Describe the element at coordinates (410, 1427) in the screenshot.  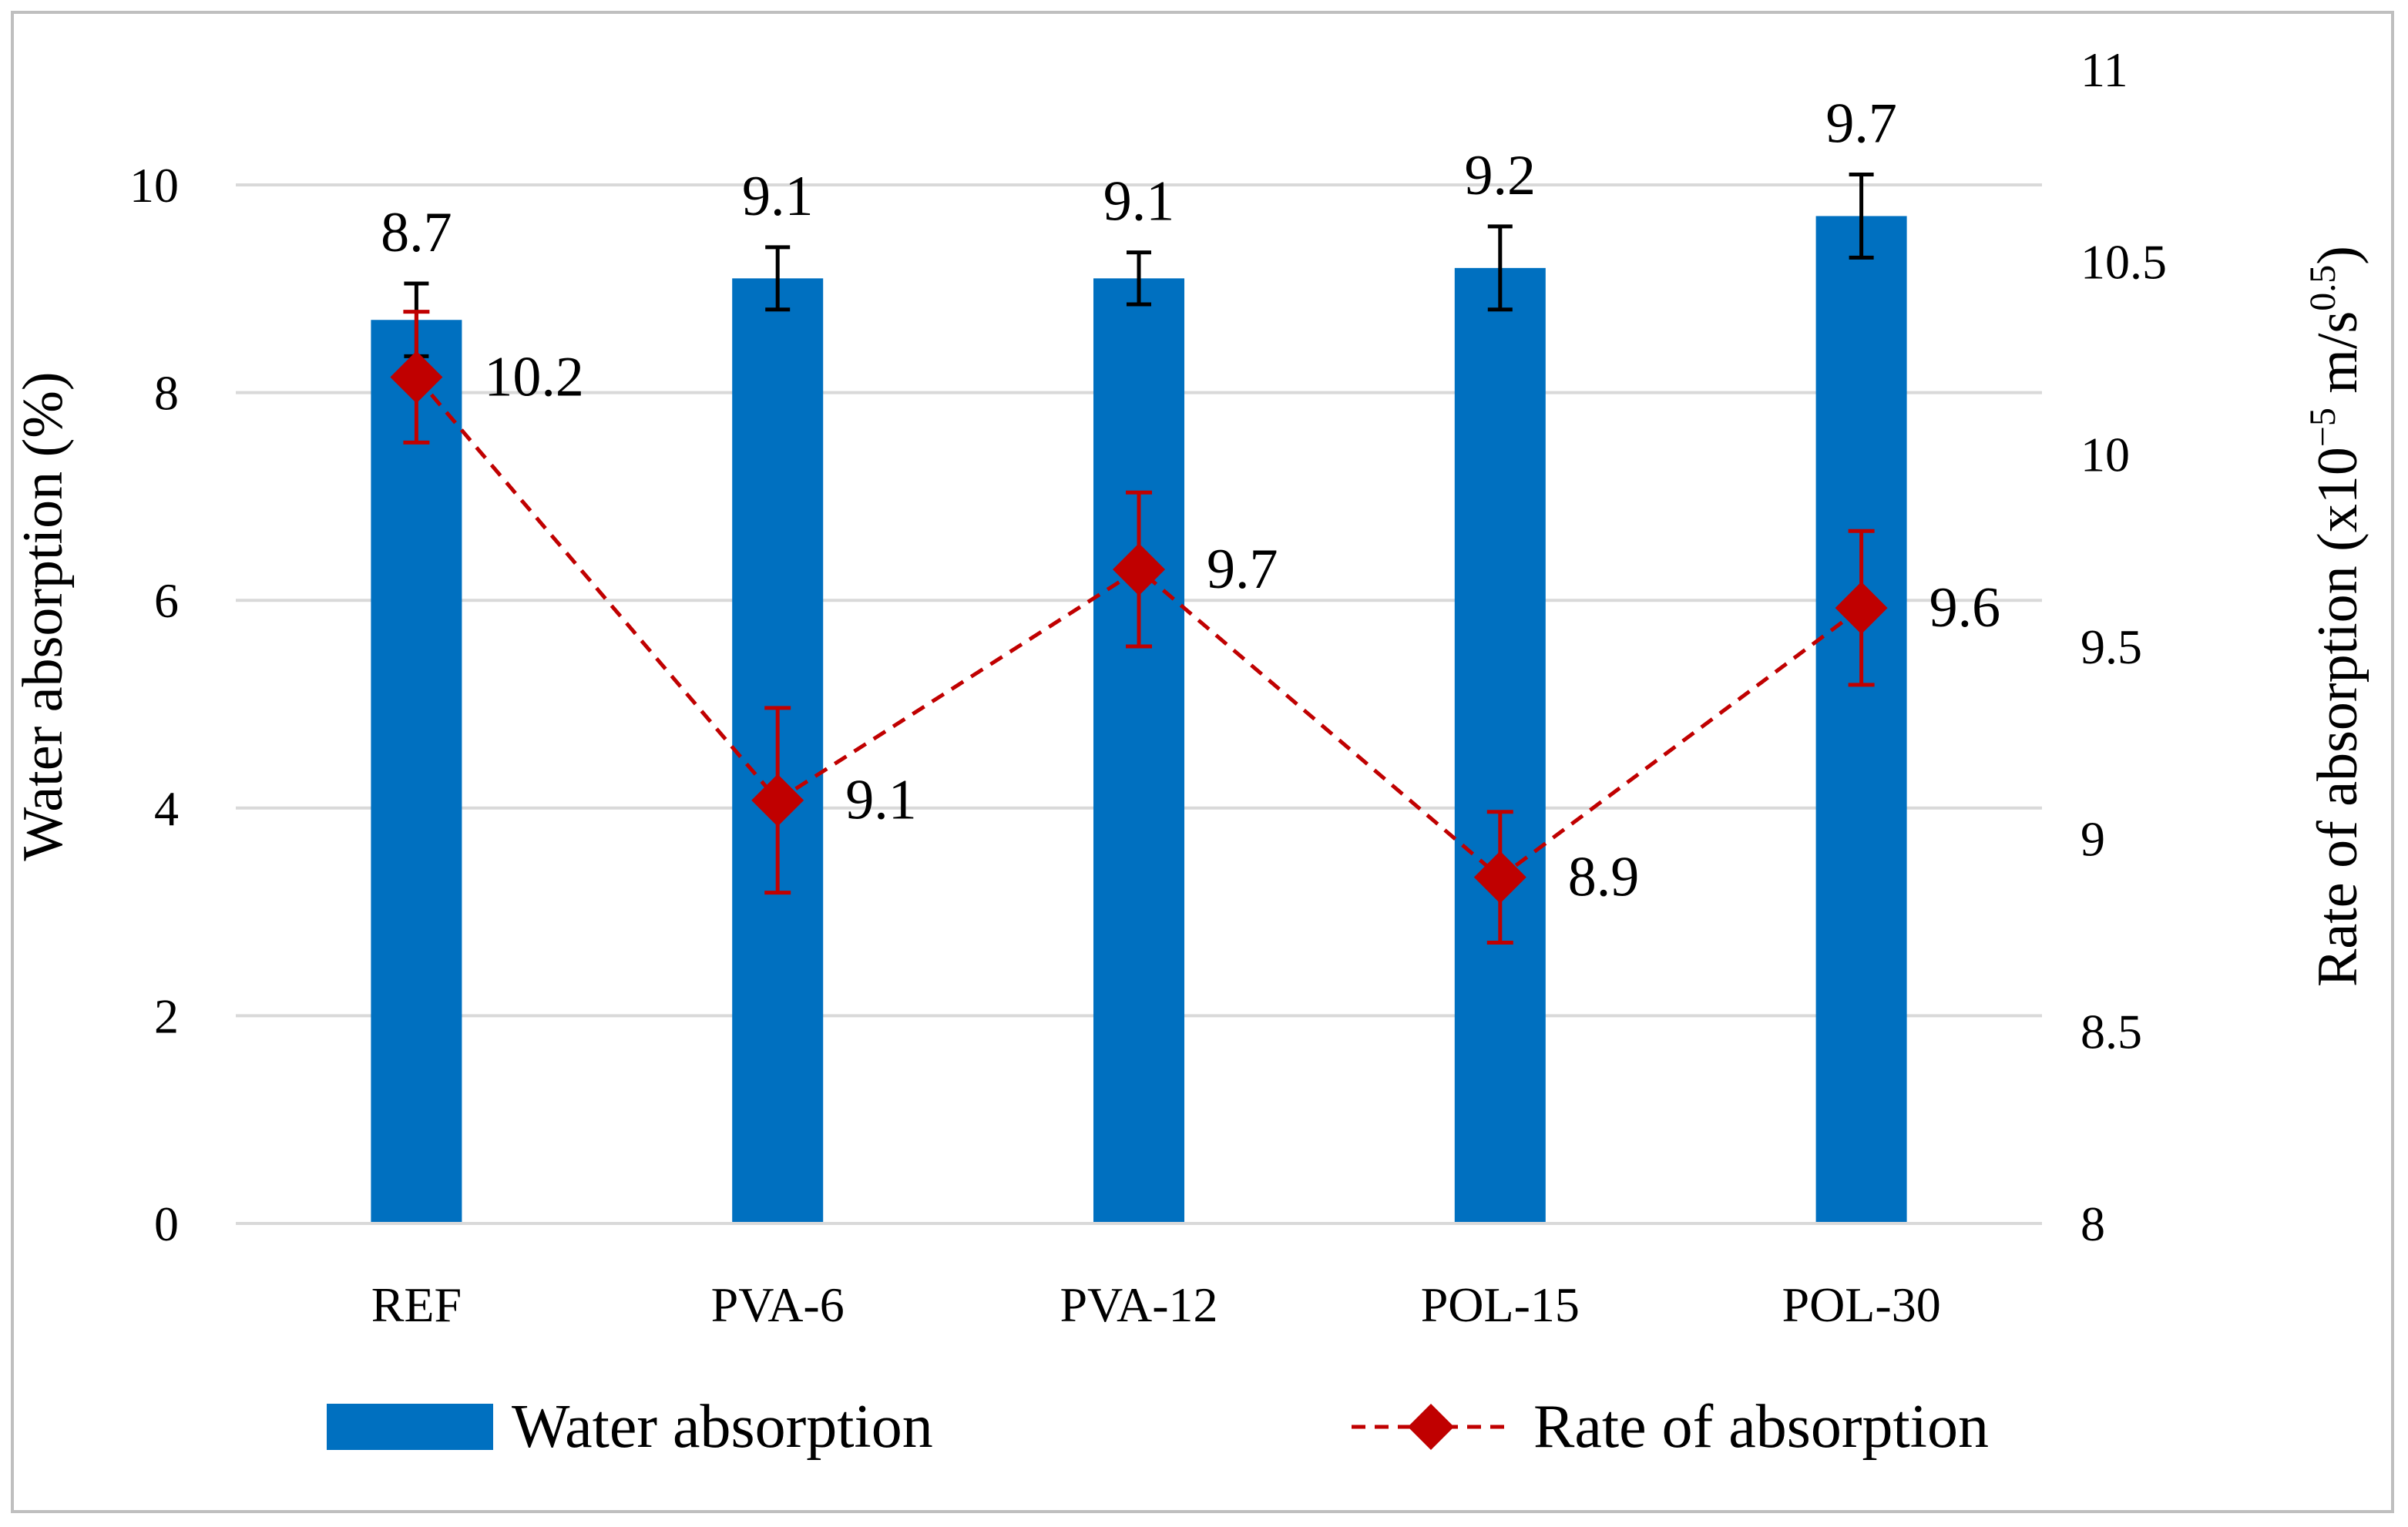
I see `legend-swatch-water-absorption` at that location.